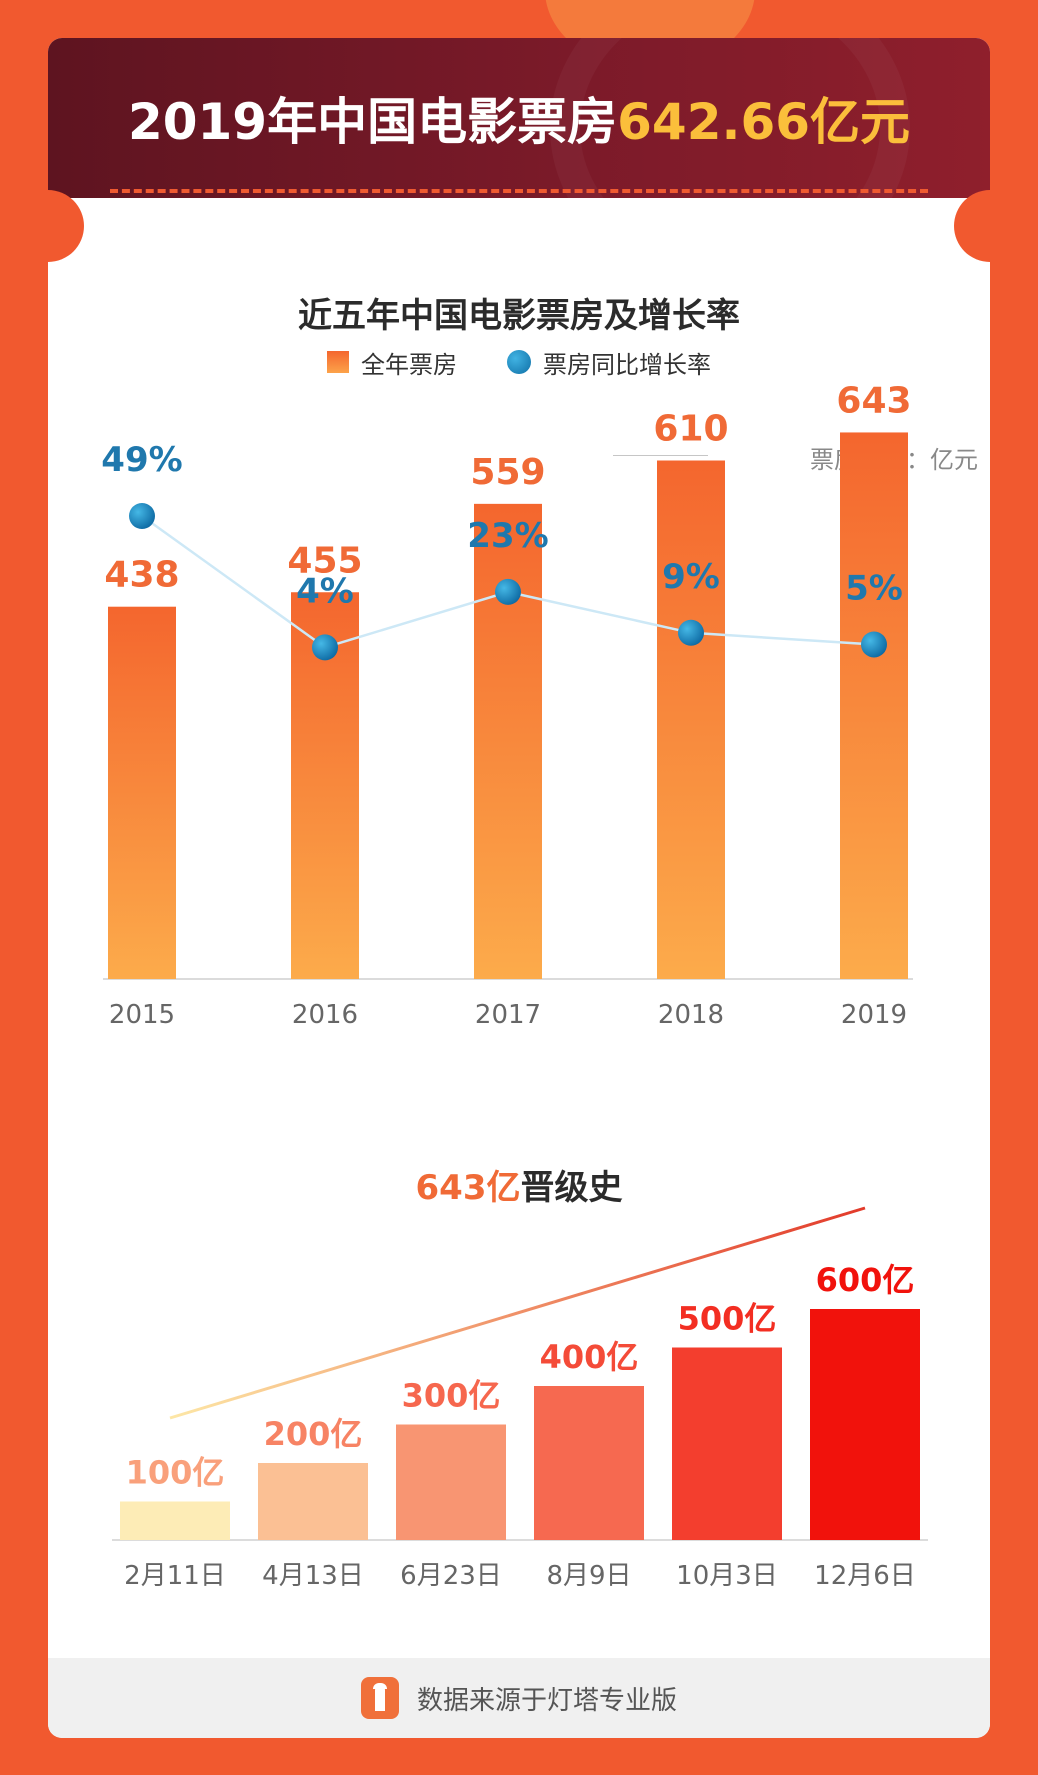 The image size is (1038, 1775). Describe the element at coordinates (507, 472) in the screenshot. I see `box-office-value-label: 559` at that location.